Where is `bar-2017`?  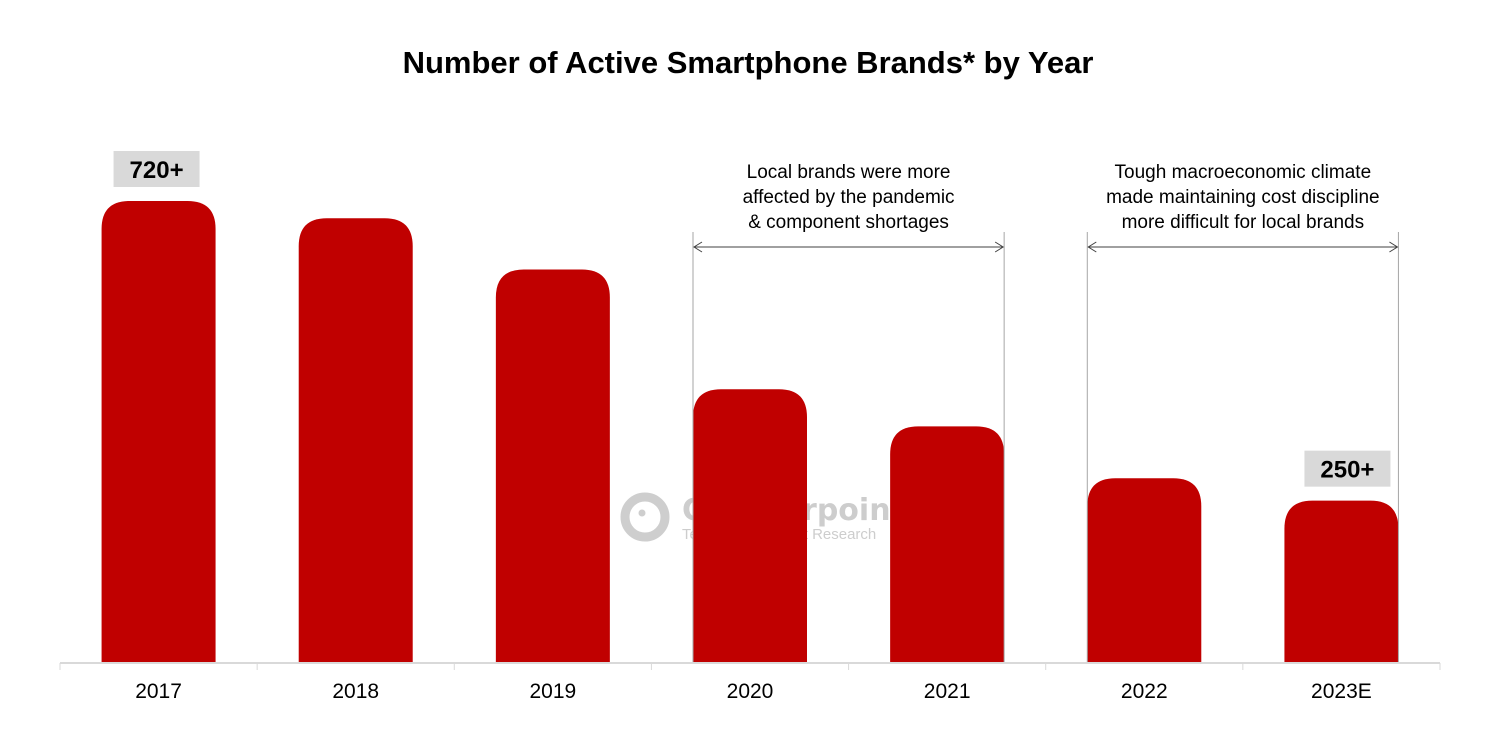
bar-2017 is located at coordinates (158, 431).